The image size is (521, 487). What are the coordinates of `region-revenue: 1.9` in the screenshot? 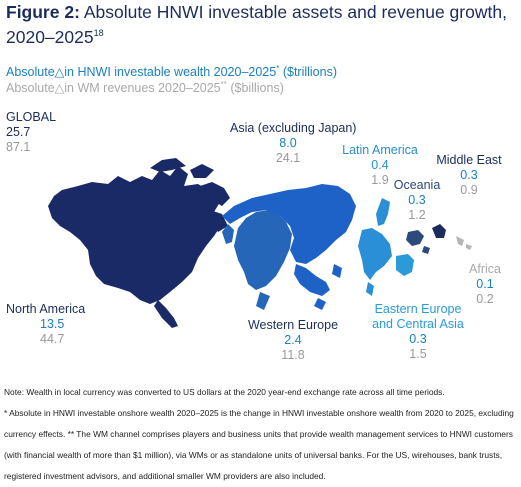 It's located at (380, 180).